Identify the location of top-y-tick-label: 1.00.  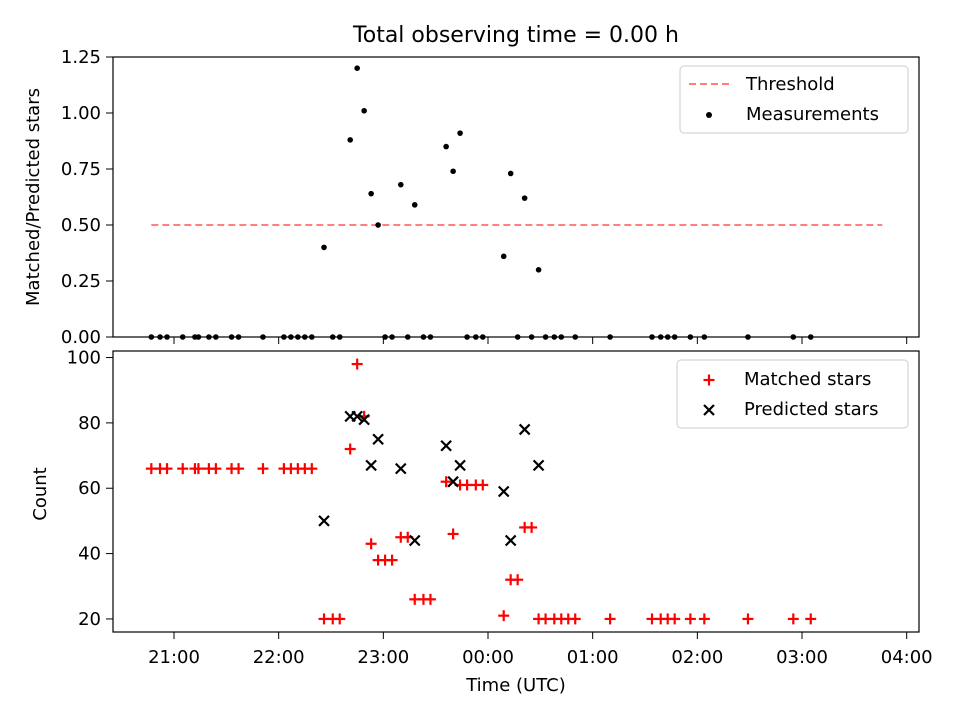
(81, 113).